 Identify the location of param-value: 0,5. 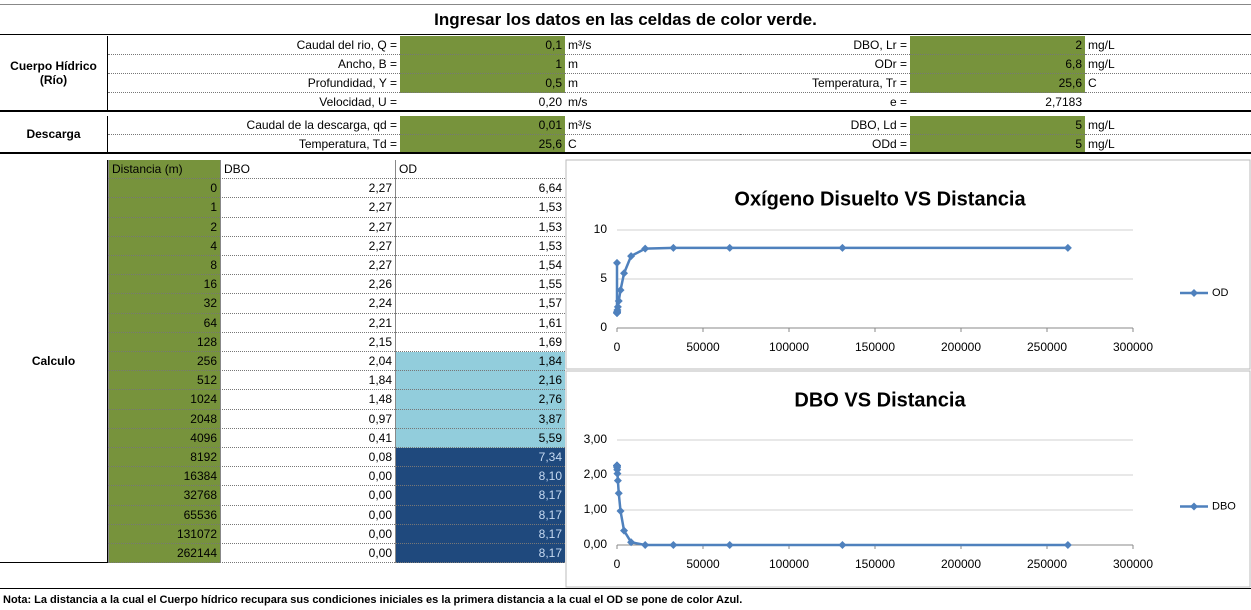
(482, 83).